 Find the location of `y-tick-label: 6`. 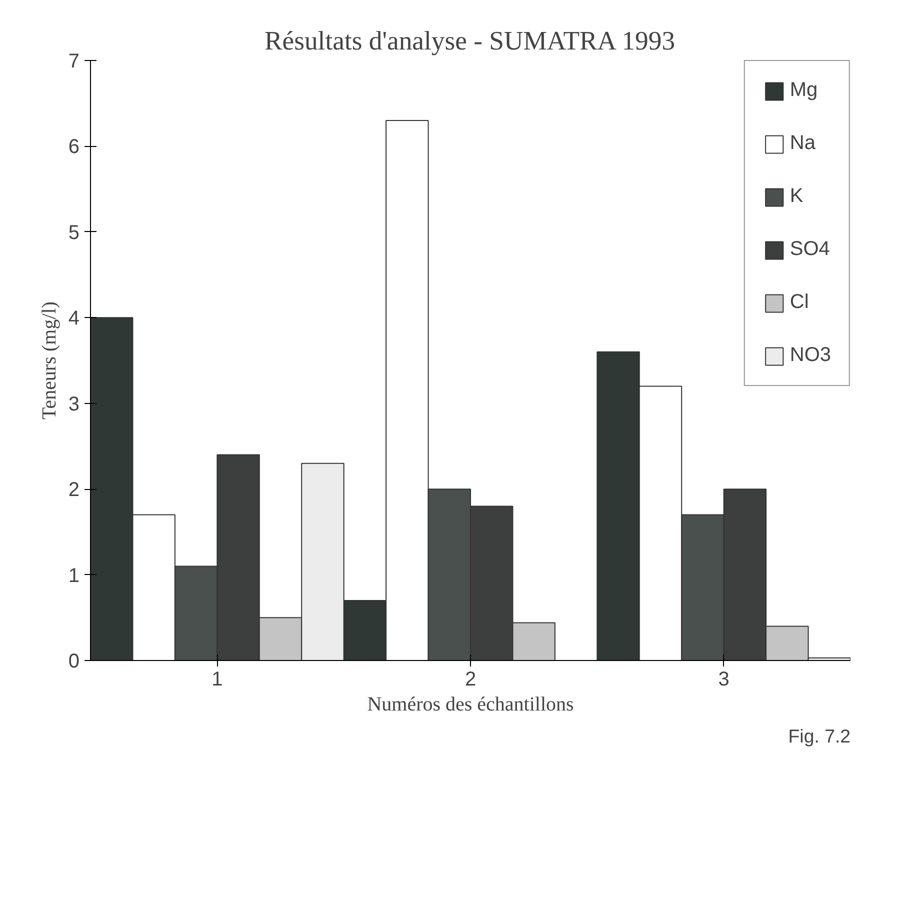

y-tick-label: 6 is located at coordinates (74, 147).